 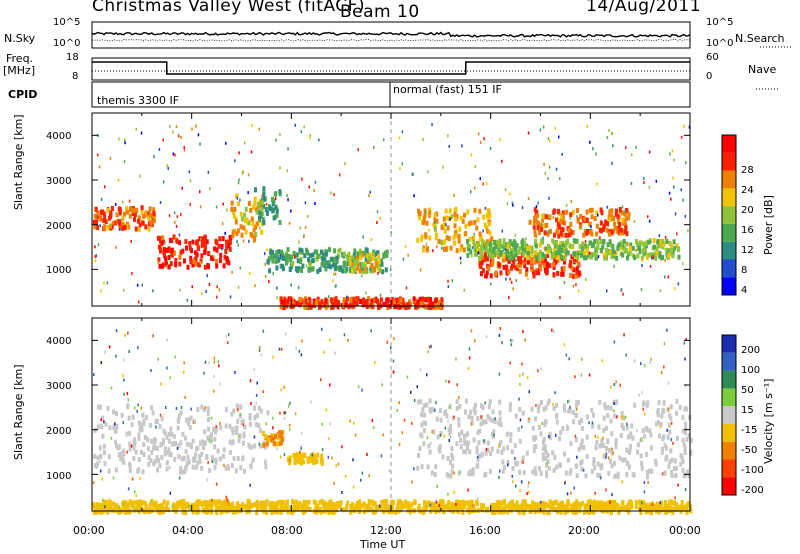 What do you see at coordinates (729, 144) in the screenshot?
I see `colorbar-segment` at bounding box center [729, 144].